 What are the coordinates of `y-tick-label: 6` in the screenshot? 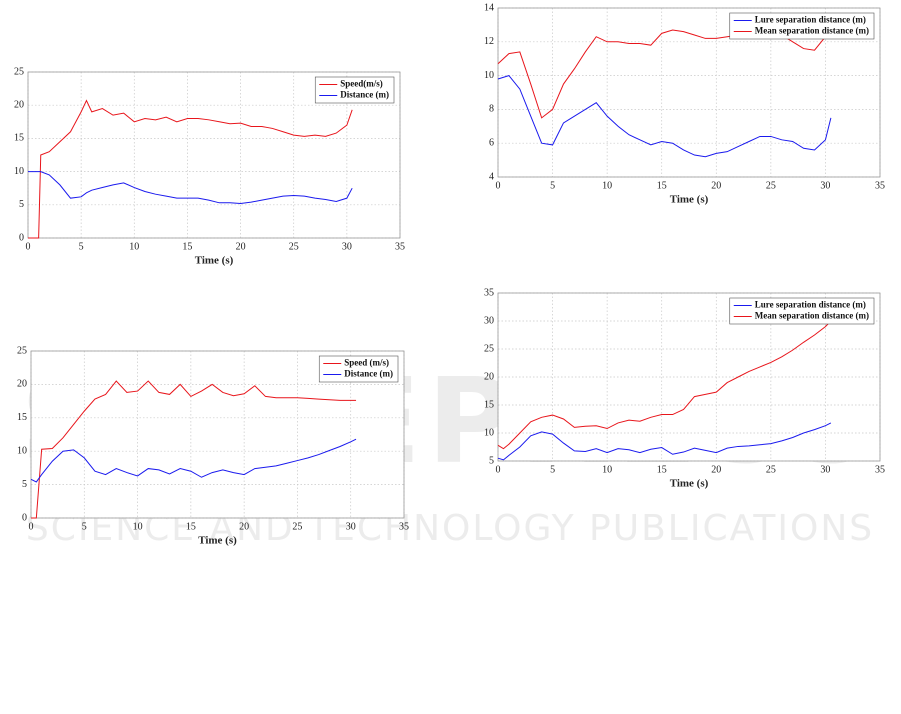 It's located at (491, 142).